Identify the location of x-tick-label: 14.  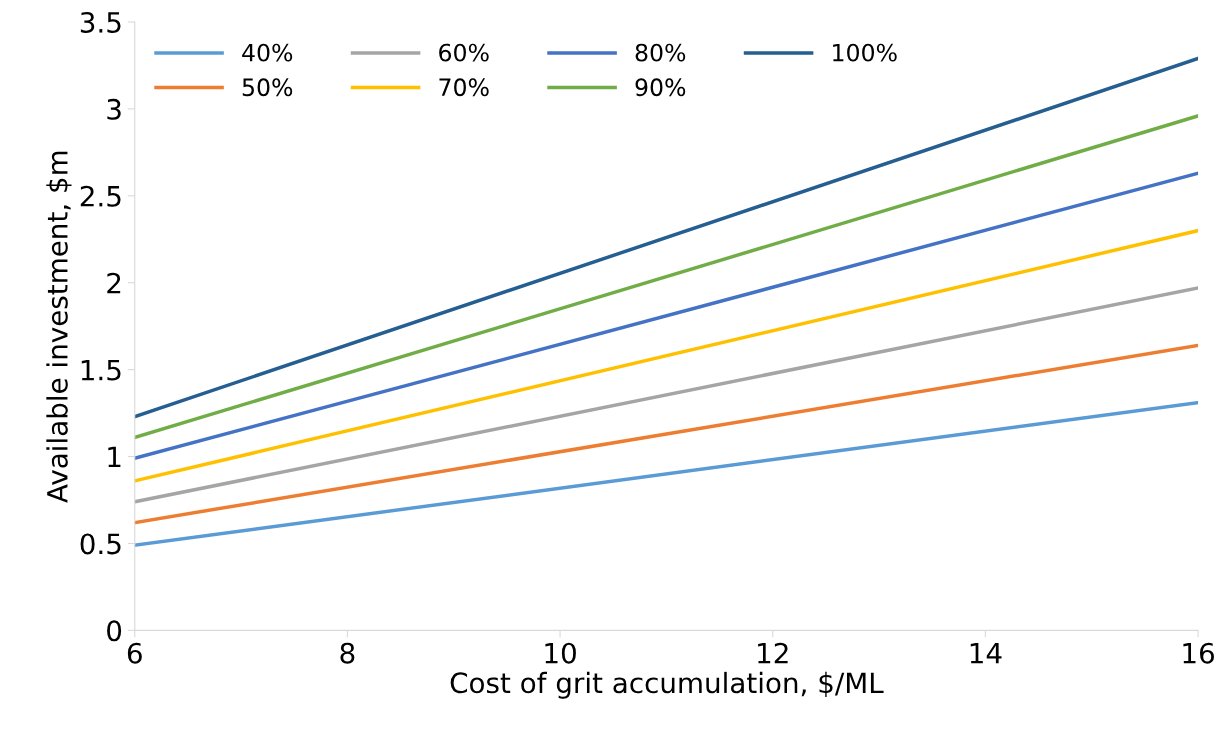
(986, 653).